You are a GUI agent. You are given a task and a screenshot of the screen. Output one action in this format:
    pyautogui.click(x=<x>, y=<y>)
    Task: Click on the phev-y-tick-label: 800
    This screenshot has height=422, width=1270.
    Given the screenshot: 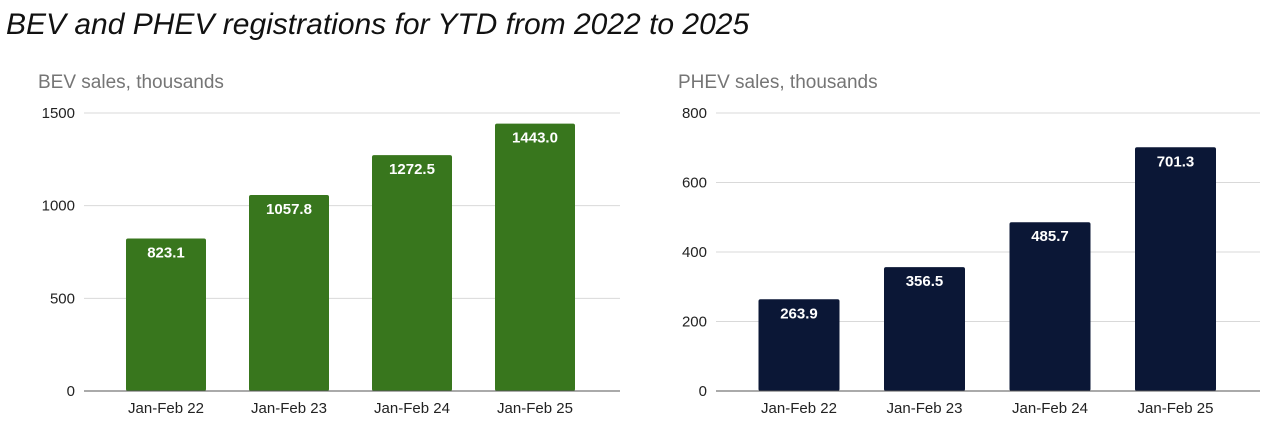 What is the action you would take?
    pyautogui.click(x=694, y=113)
    